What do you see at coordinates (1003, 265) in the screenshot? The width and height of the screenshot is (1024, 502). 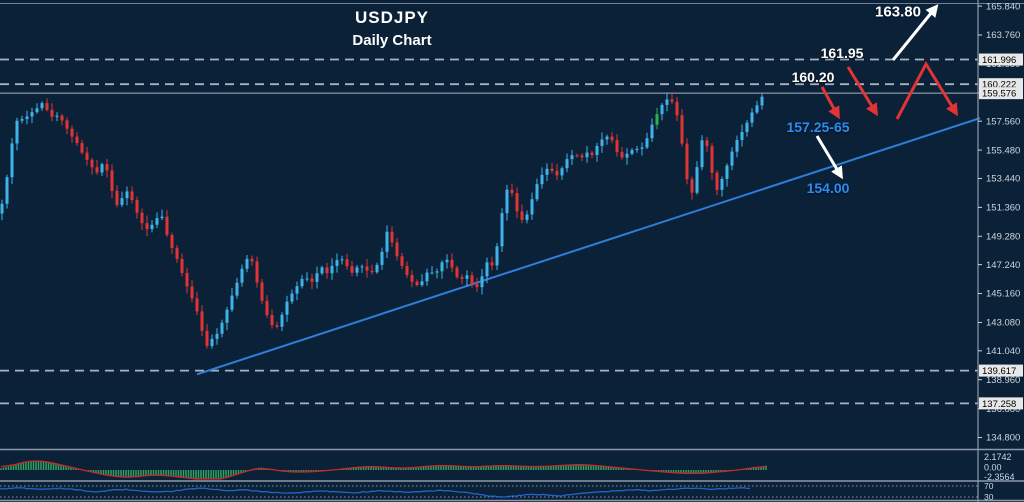 I see `price-tick-label: 147.240` at bounding box center [1003, 265].